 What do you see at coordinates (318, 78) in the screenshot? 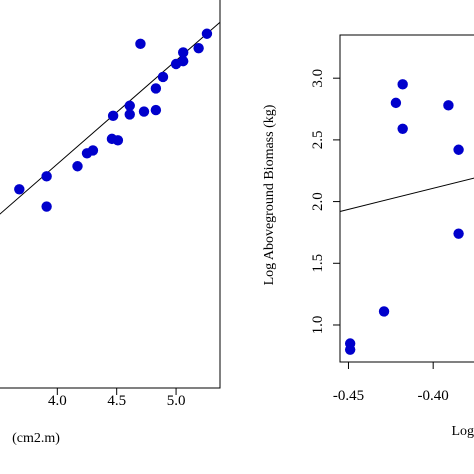
I see `y-tick-label: 3.0` at bounding box center [318, 78].